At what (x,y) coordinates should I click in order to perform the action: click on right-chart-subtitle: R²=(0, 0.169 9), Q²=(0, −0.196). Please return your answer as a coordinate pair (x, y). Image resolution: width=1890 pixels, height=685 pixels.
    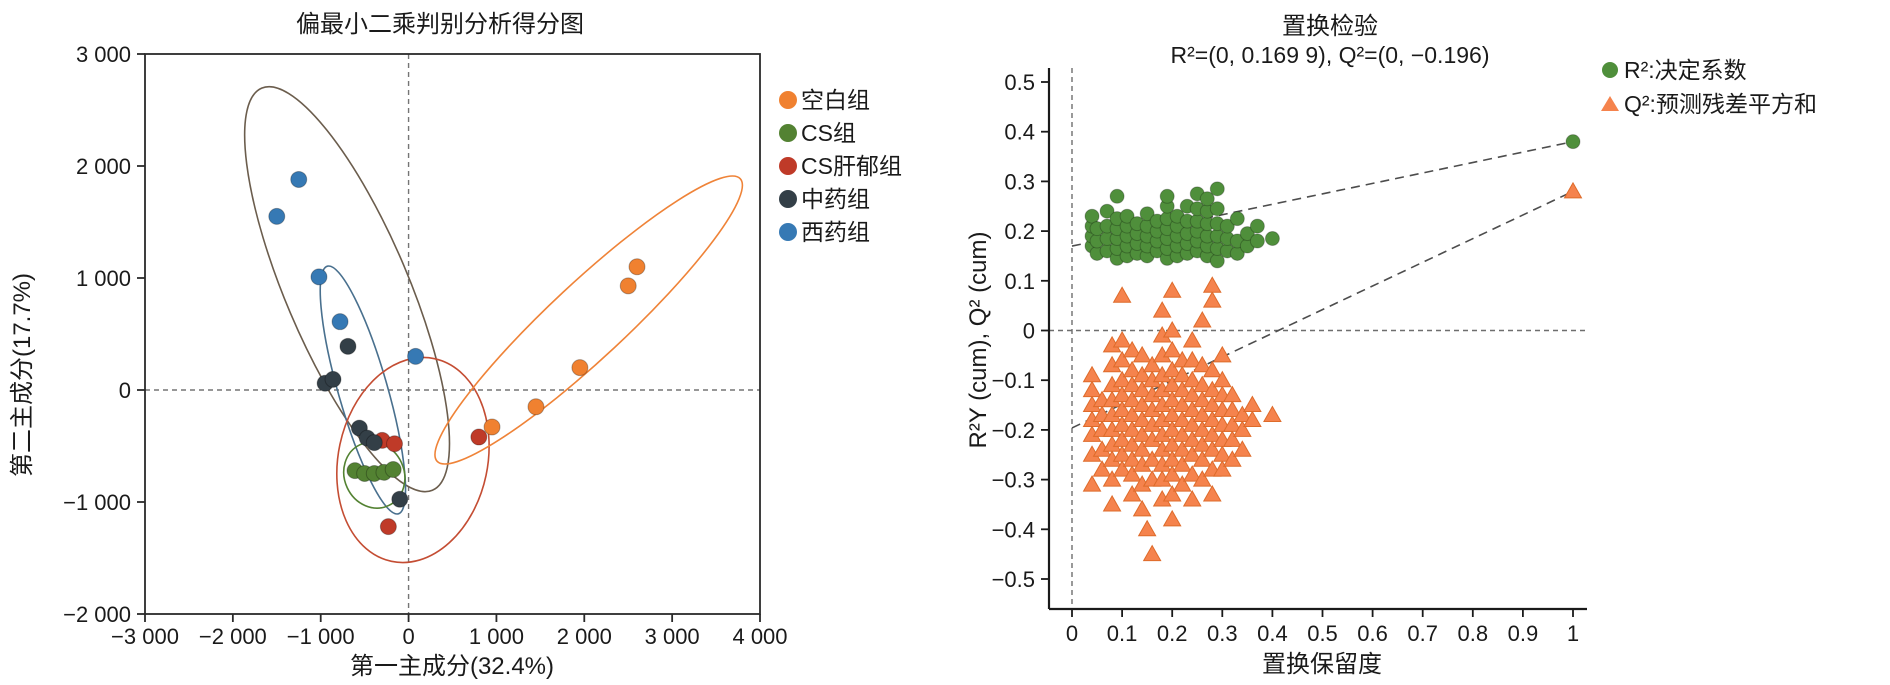
    Looking at the image, I should click on (1330, 55).